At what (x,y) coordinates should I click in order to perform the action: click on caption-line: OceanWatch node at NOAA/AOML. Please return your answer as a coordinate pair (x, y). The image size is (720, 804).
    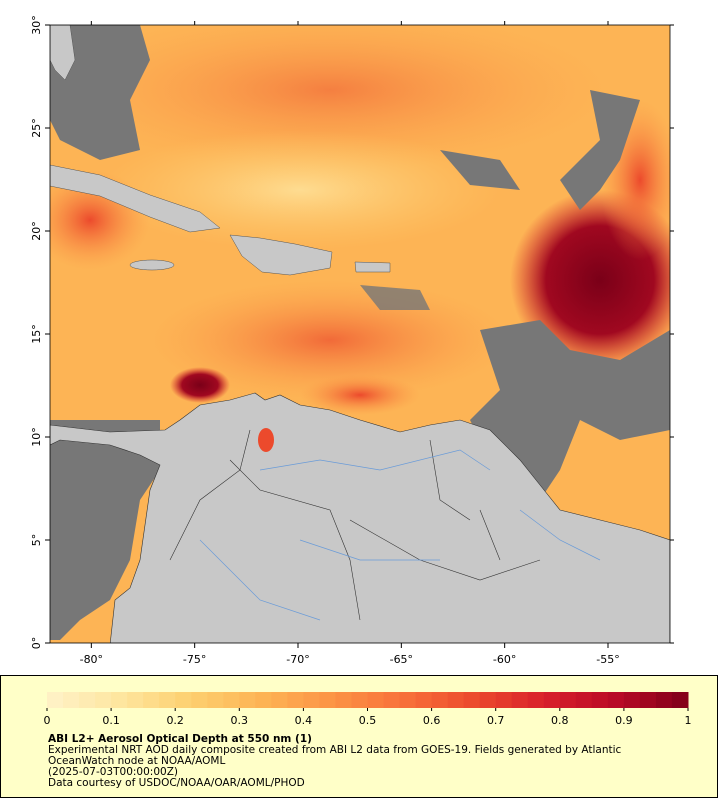
    Looking at the image, I should click on (136, 761).